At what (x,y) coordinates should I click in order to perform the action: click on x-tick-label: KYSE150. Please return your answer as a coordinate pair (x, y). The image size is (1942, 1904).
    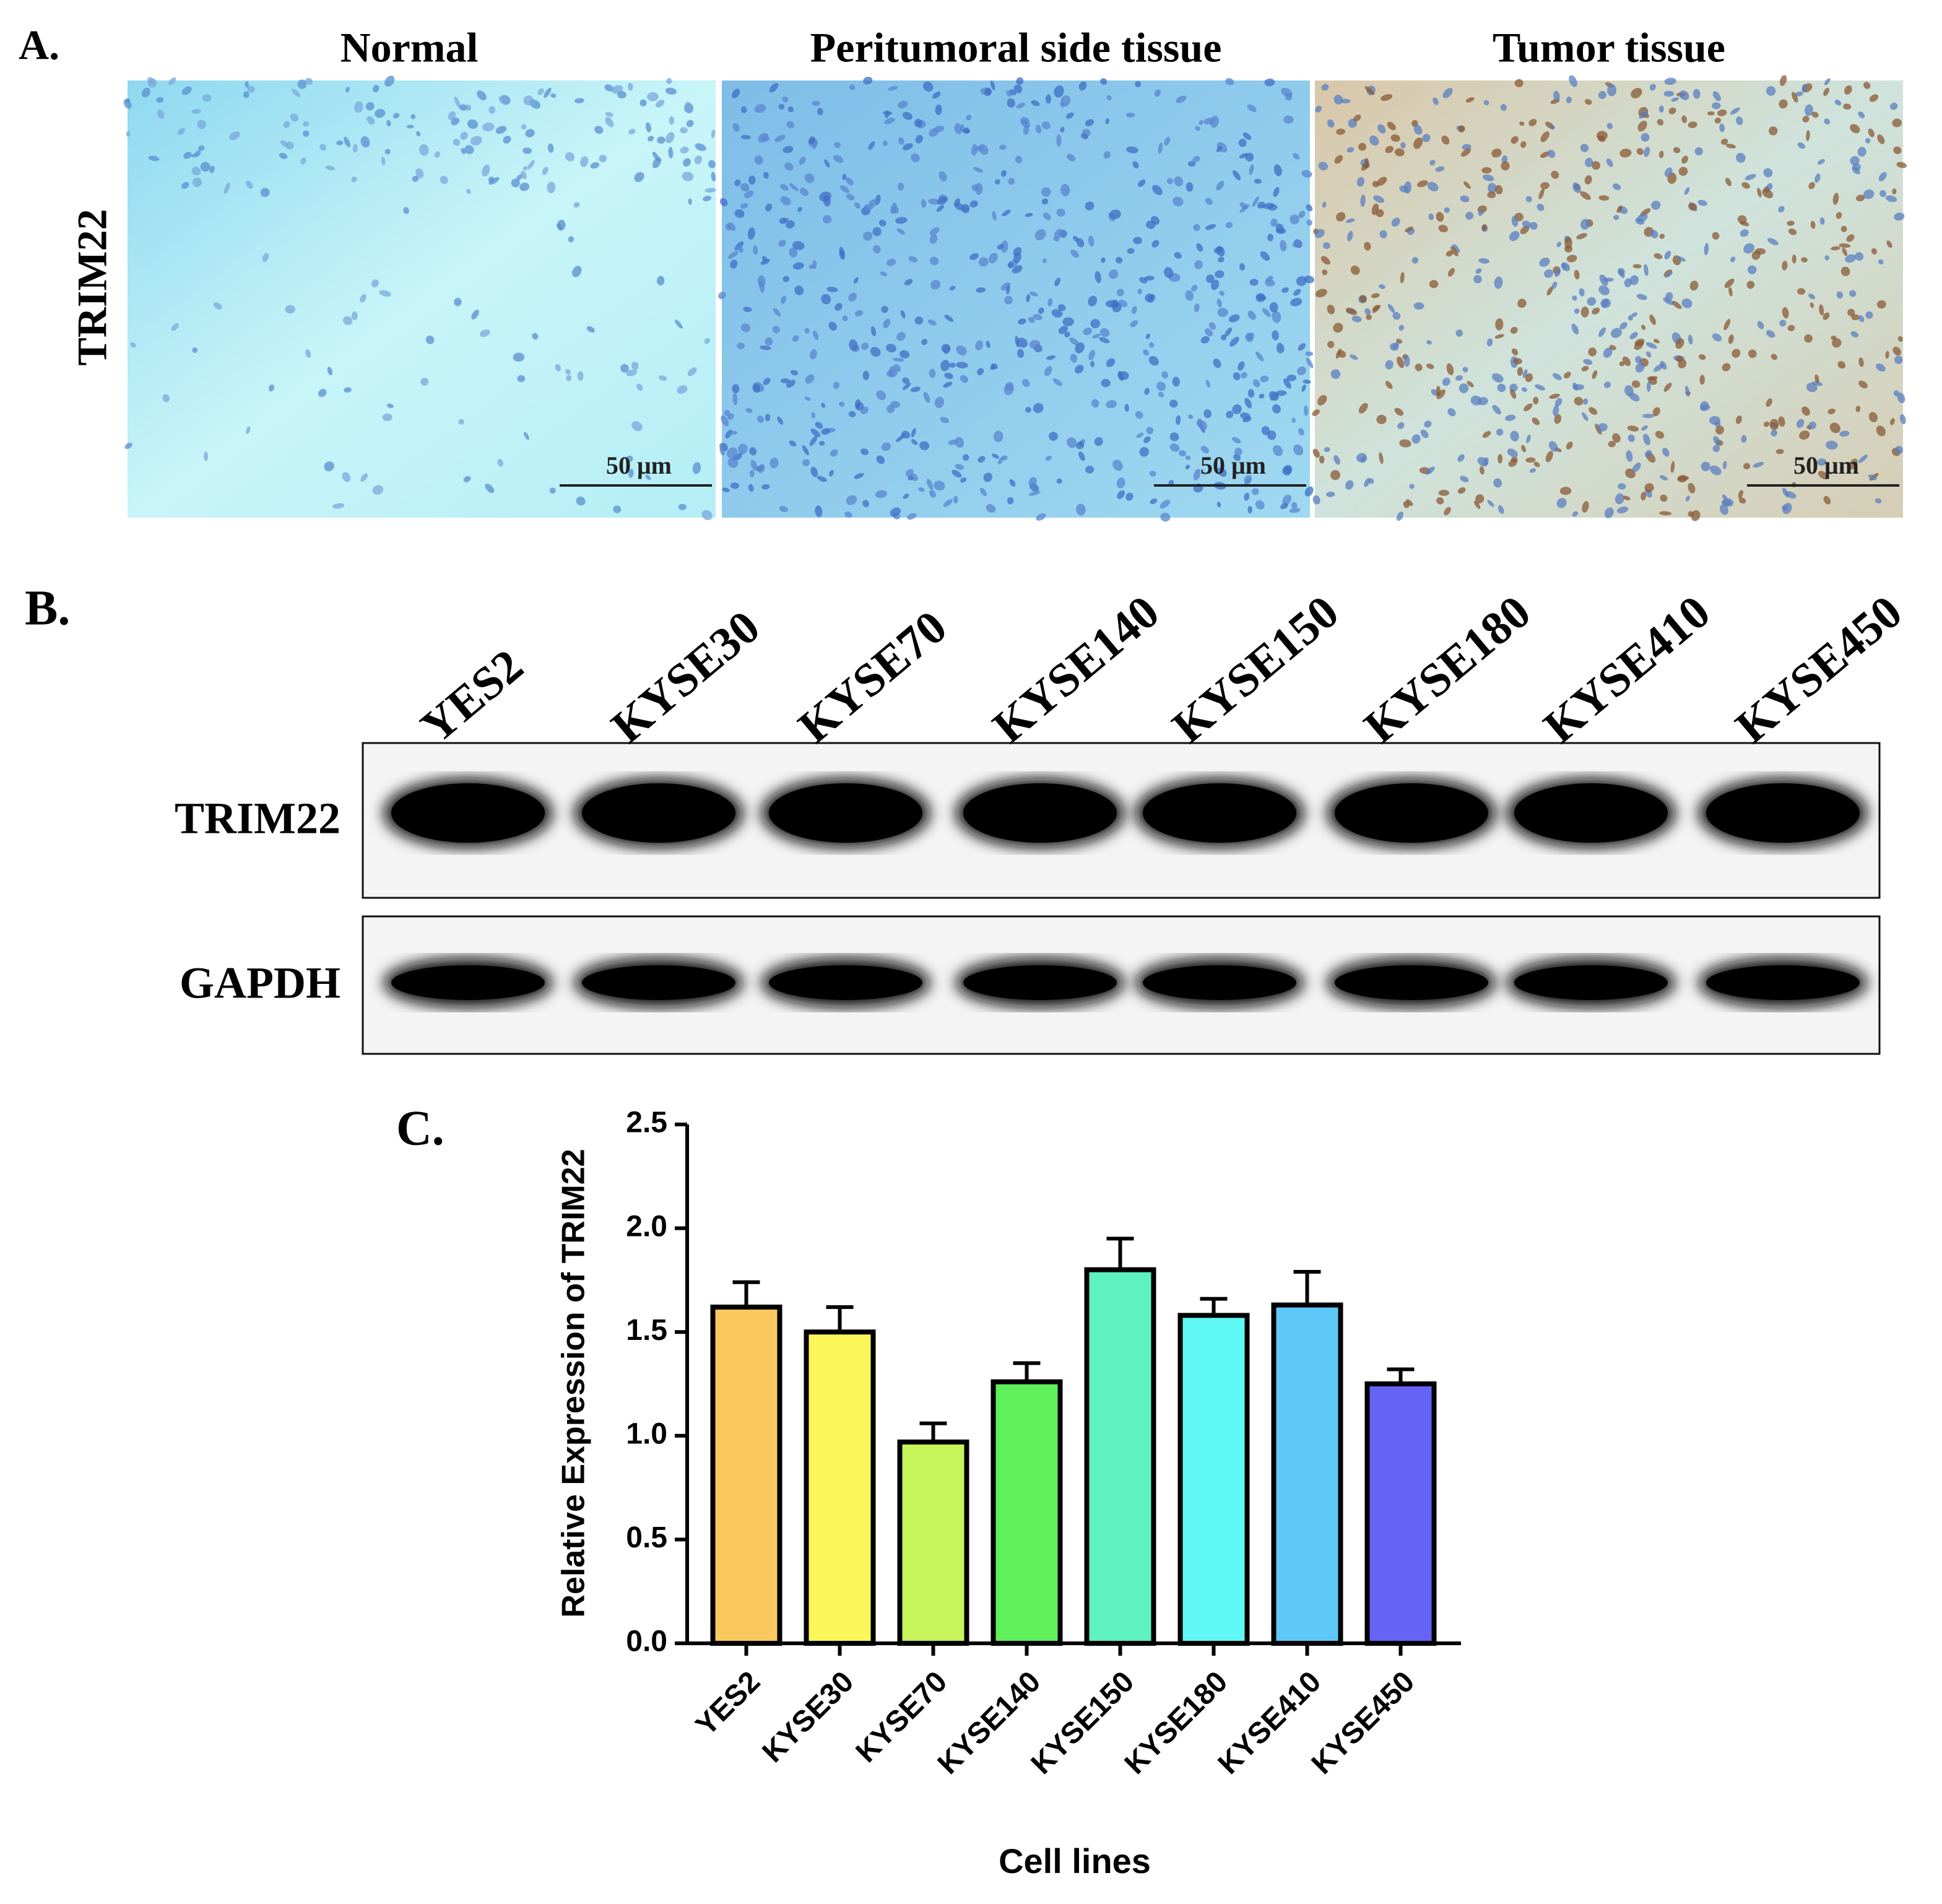
    Looking at the image, I should click on (1083, 1723).